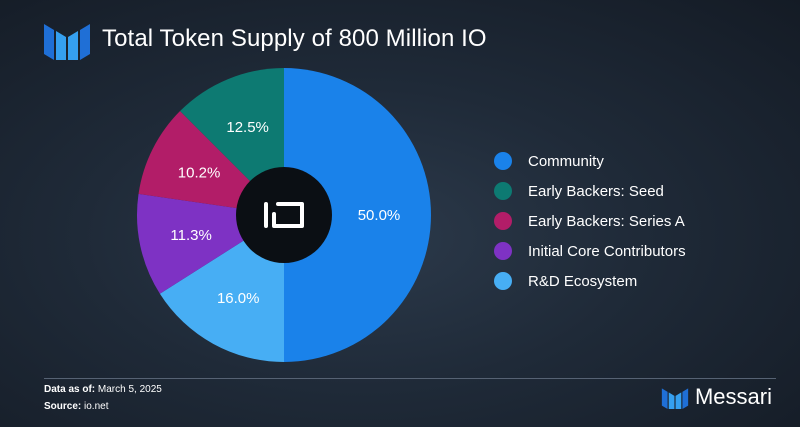  I want to click on slice-value-label: 11.3%, so click(190, 235).